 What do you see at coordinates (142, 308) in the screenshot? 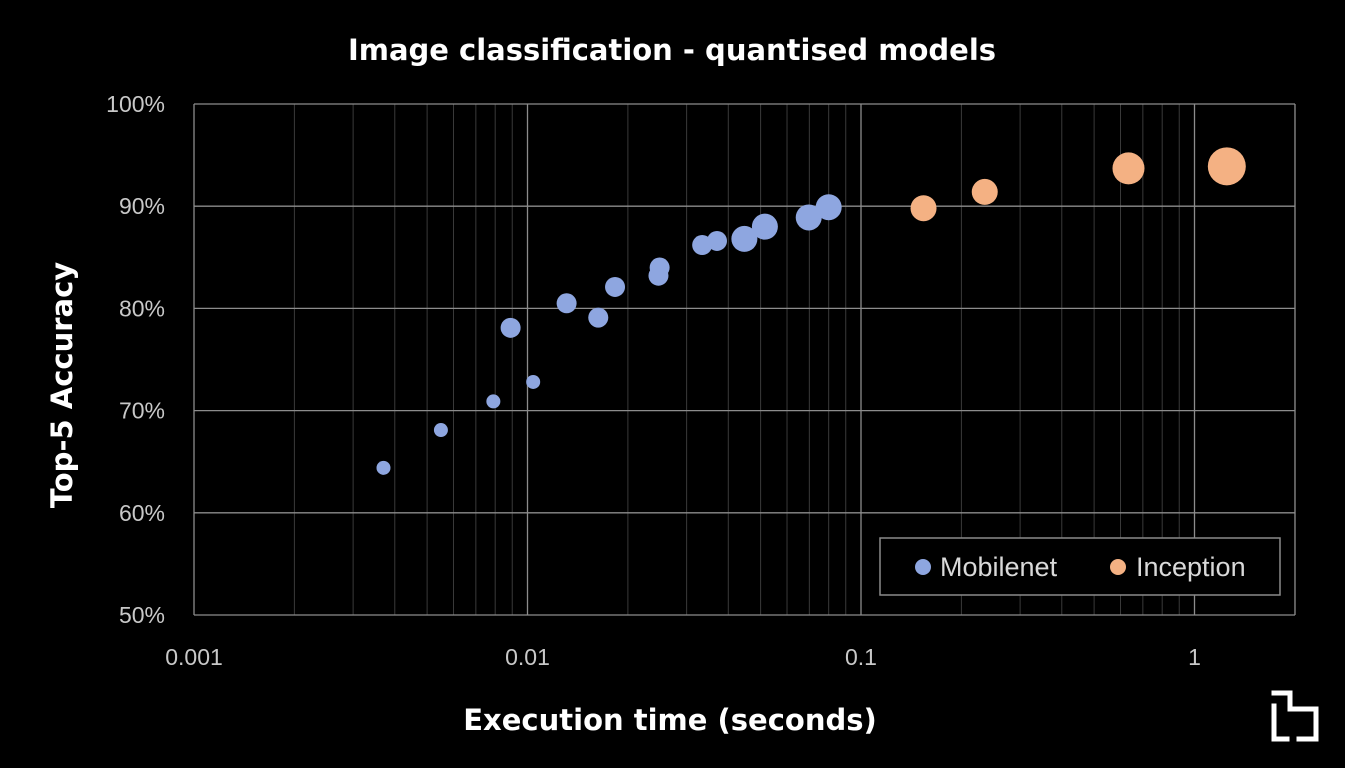
I see `y-tick-label: 80%` at bounding box center [142, 308].